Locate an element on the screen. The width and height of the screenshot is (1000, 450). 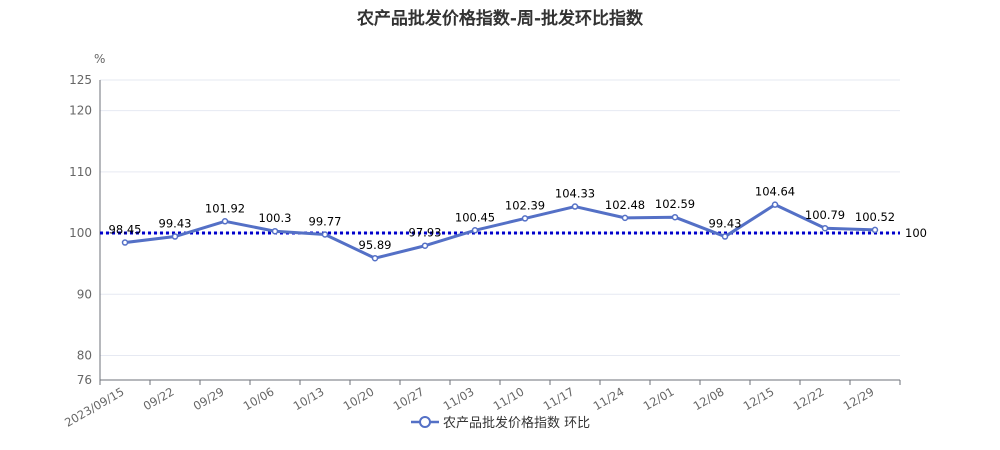
y-tick-label: 125 is located at coordinates (80, 80).